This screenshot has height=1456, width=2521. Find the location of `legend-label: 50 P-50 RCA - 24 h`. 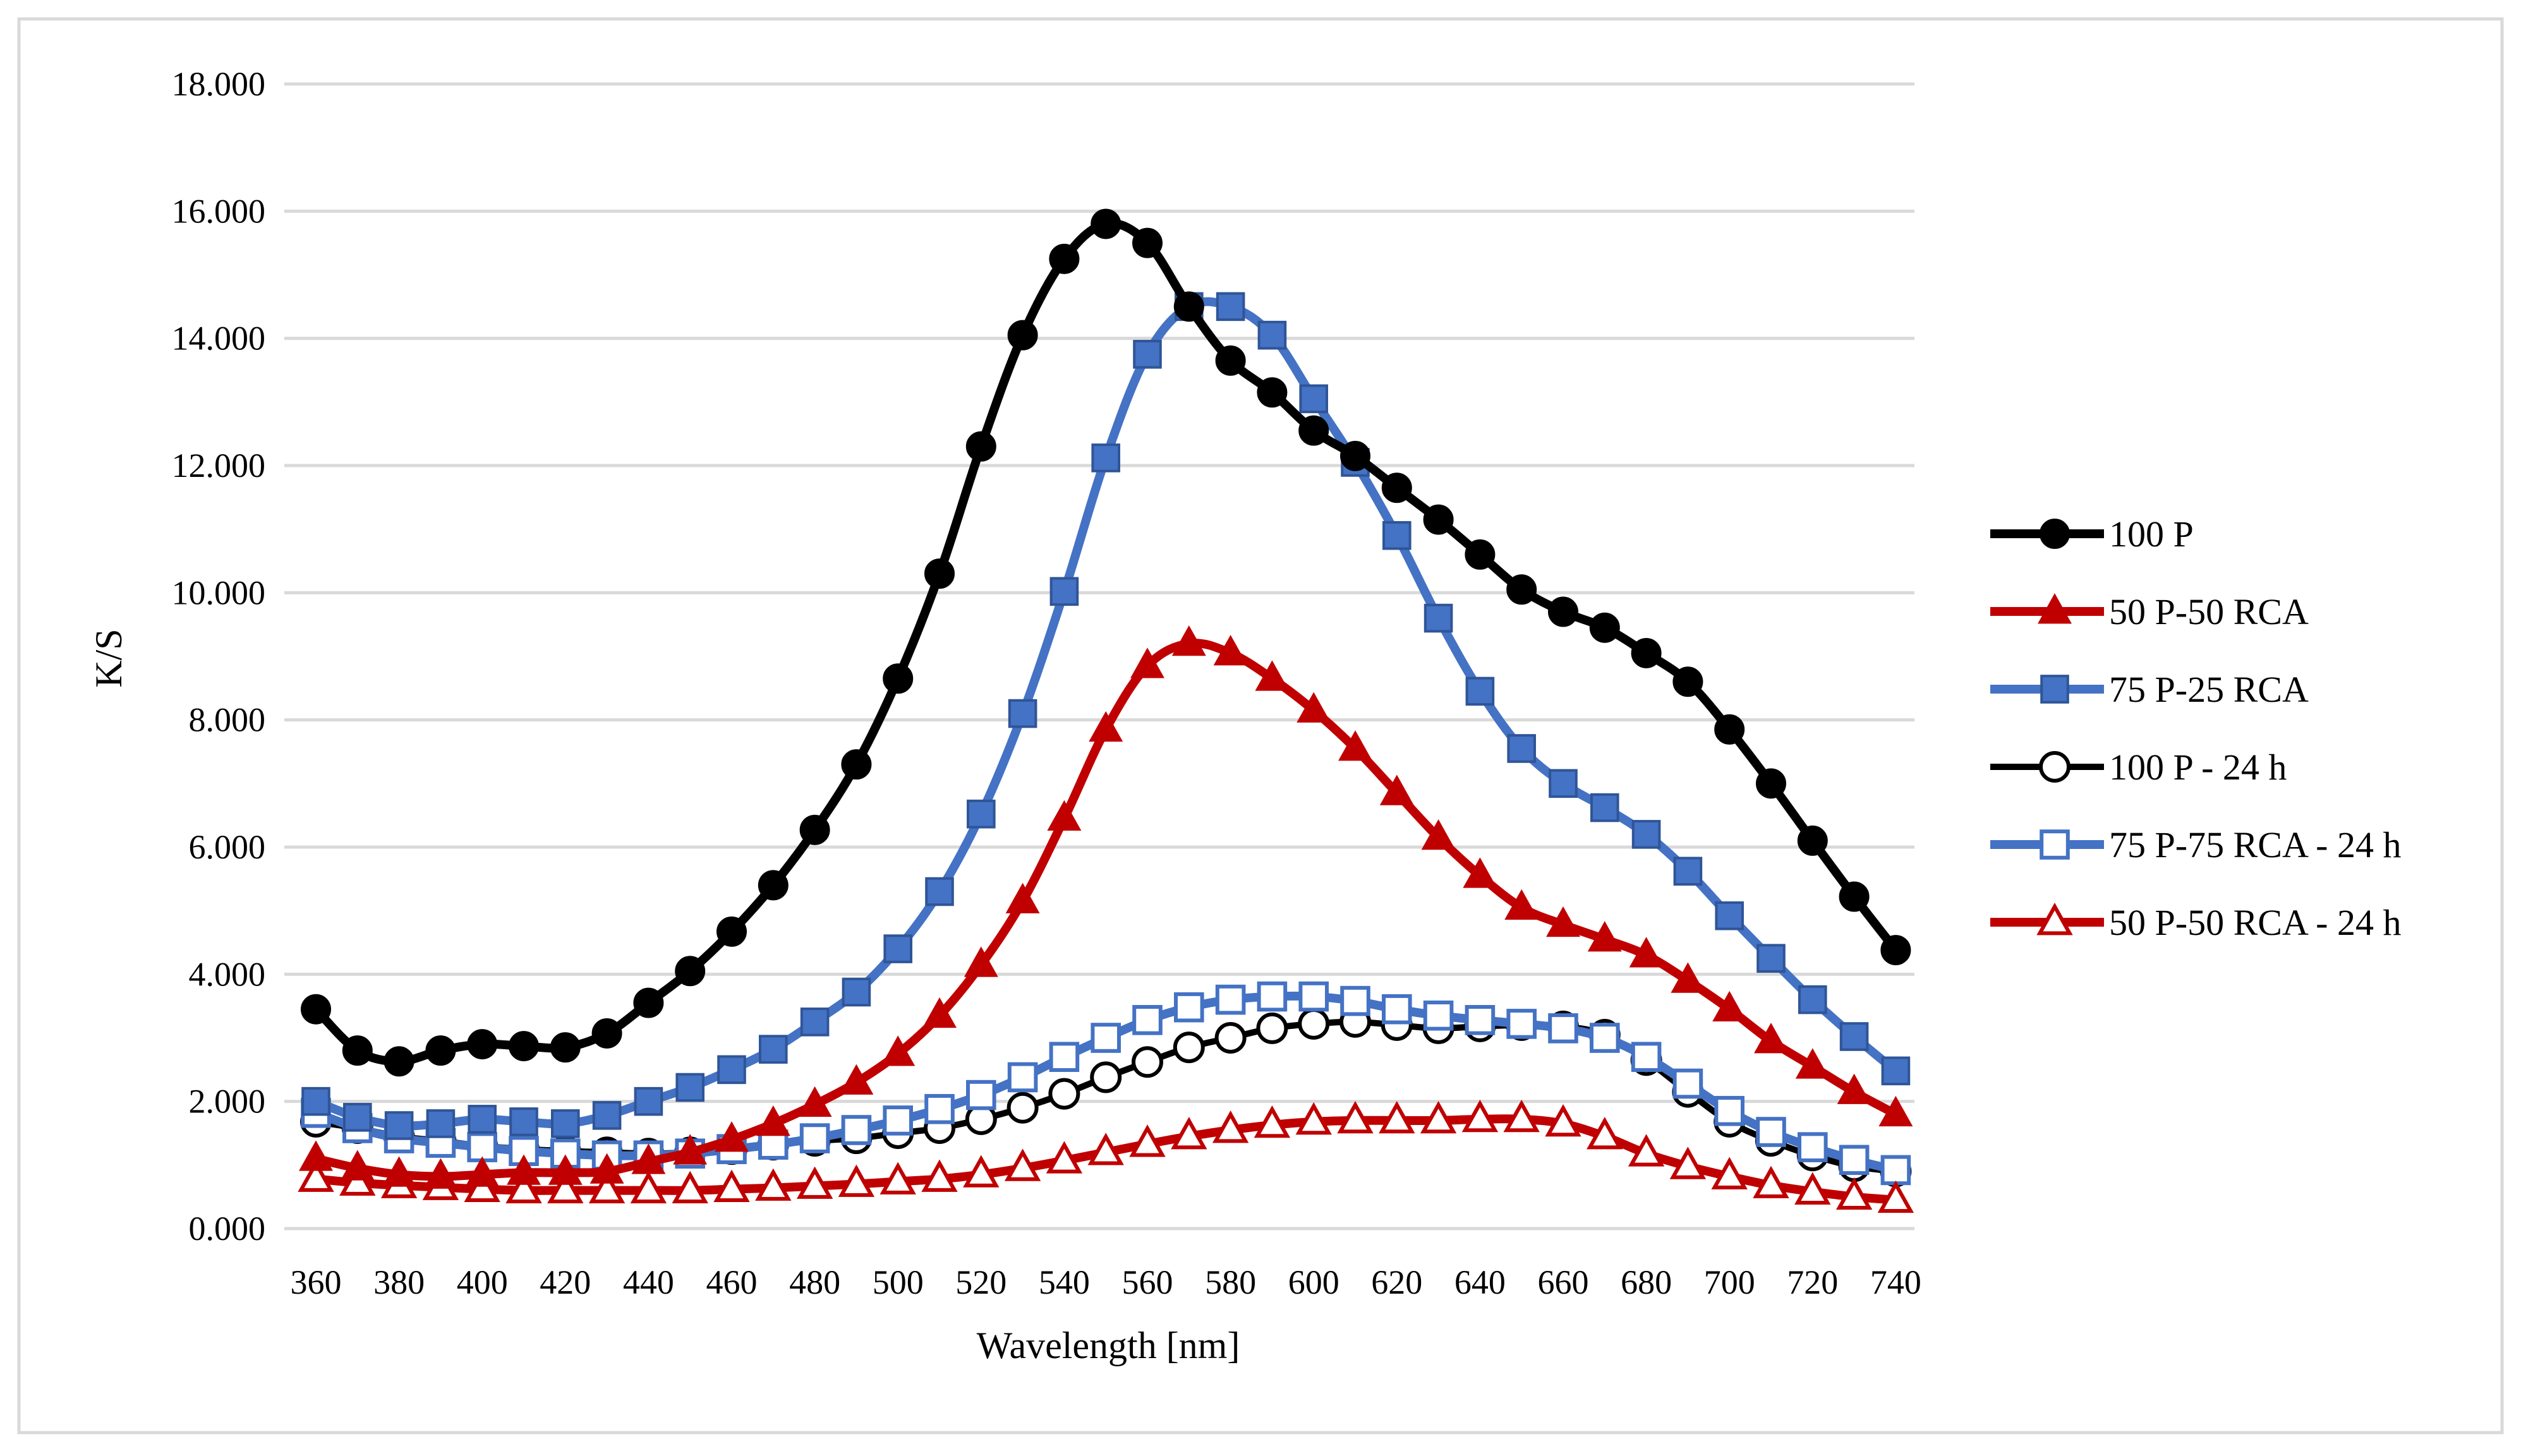

legend-label: 50 P-50 RCA - 24 h is located at coordinates (2255, 922).